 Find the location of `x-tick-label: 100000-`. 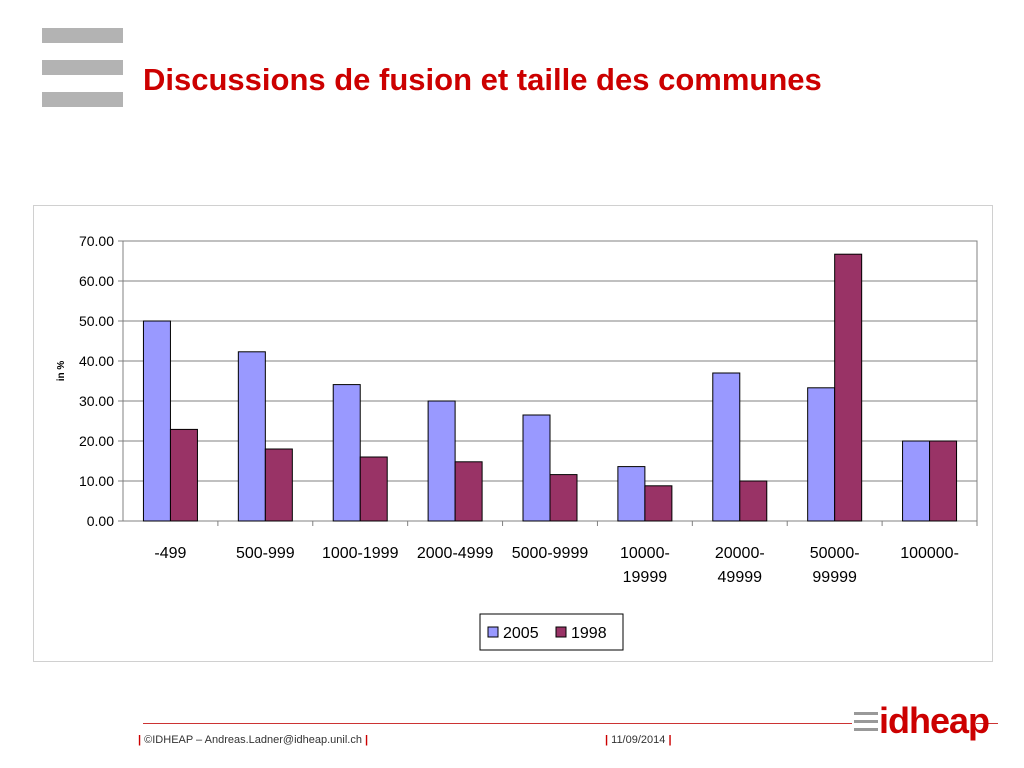

x-tick-label: 100000- is located at coordinates (929, 553).